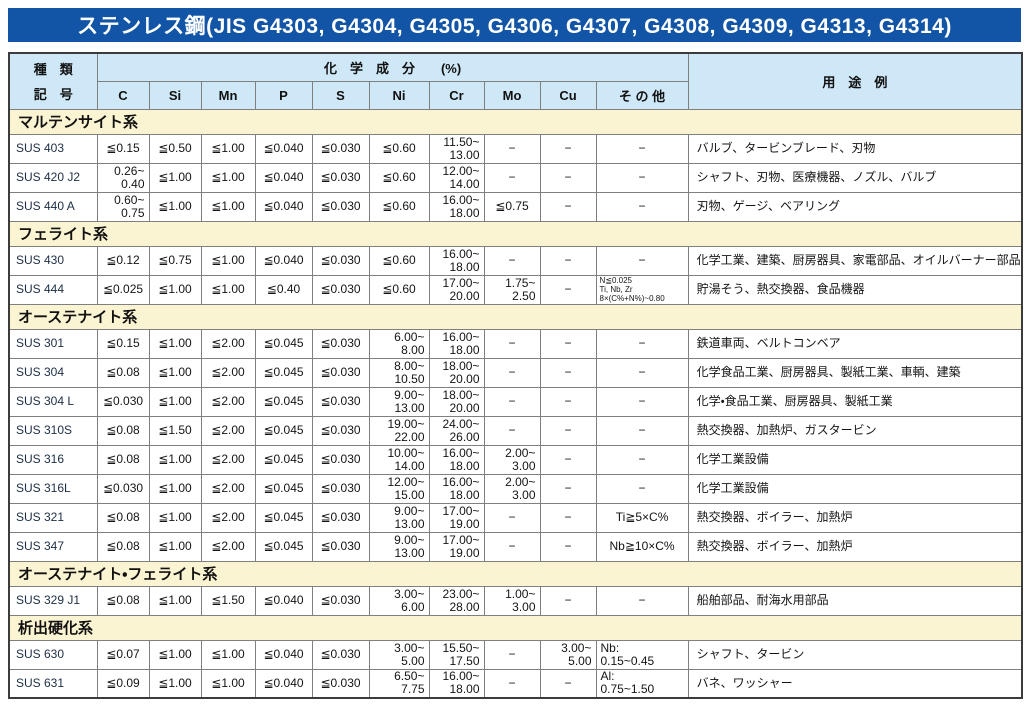 Image resolution: width=1029 pixels, height=706 pixels. What do you see at coordinates (642, 95) in the screenshot?
I see `header-element-その他: そ の 他` at bounding box center [642, 95].